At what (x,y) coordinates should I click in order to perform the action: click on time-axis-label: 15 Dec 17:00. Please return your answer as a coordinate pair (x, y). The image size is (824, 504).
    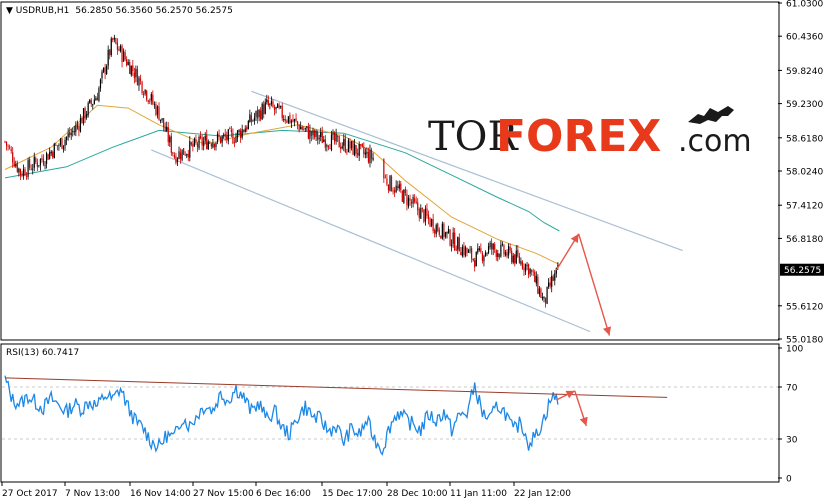
    Looking at the image, I should click on (352, 494).